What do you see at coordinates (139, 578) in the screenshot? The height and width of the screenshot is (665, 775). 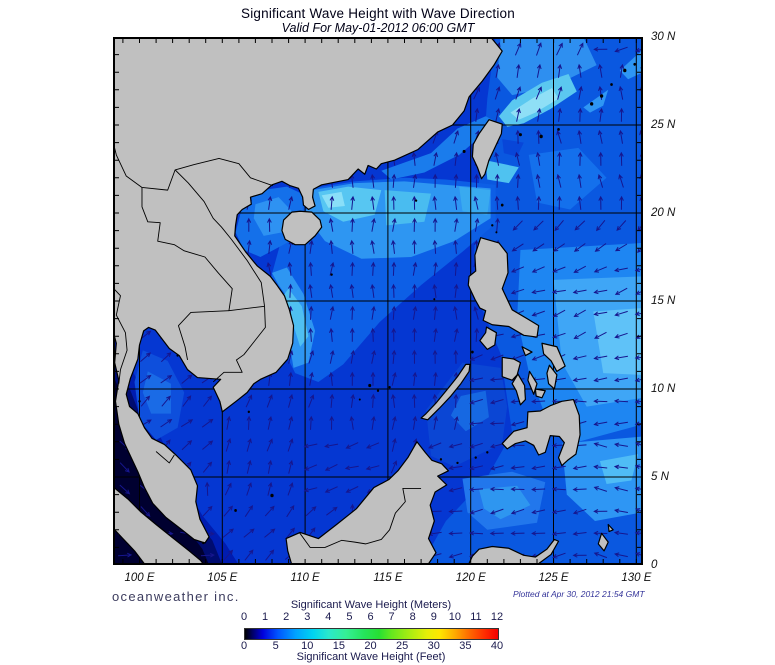 I see `lon-label: 100 E` at bounding box center [139, 578].